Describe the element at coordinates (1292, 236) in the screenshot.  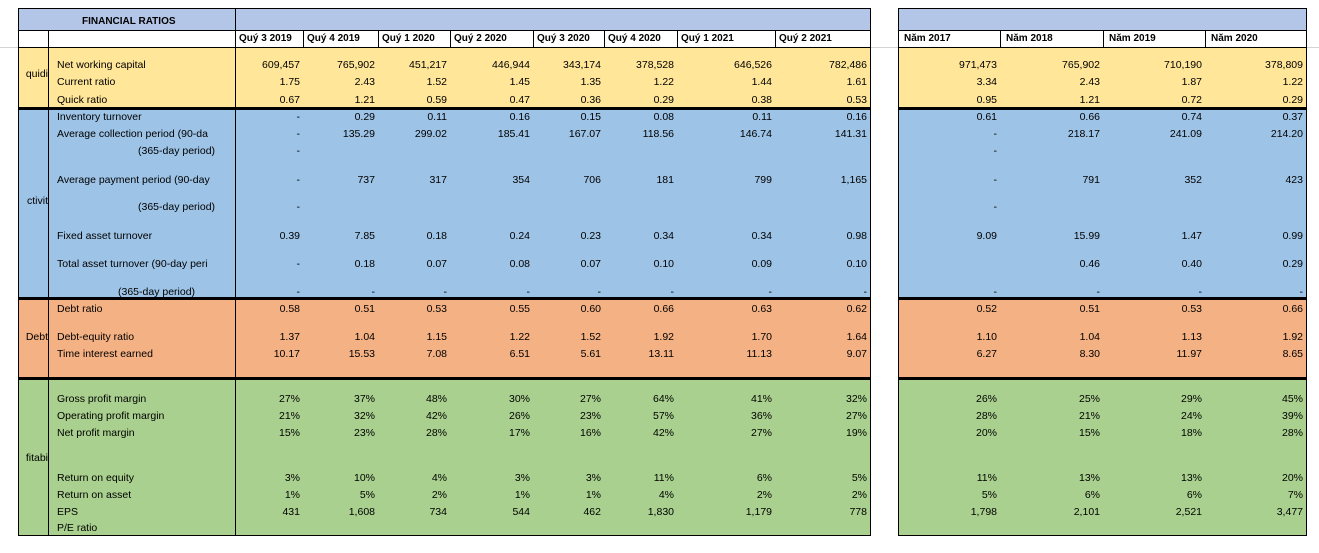
I see `value-cell: 0.99` at that location.